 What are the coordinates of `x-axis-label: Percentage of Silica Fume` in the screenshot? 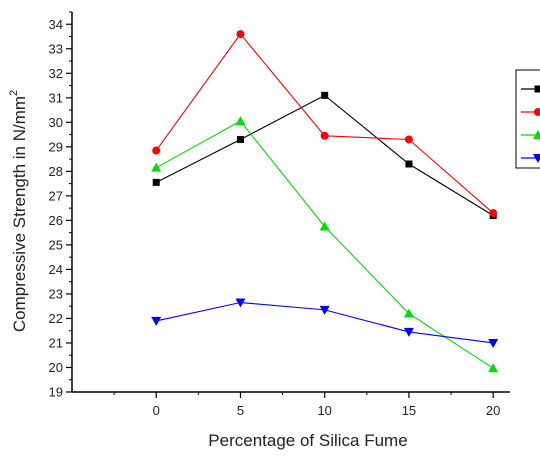 It's located at (307, 440).